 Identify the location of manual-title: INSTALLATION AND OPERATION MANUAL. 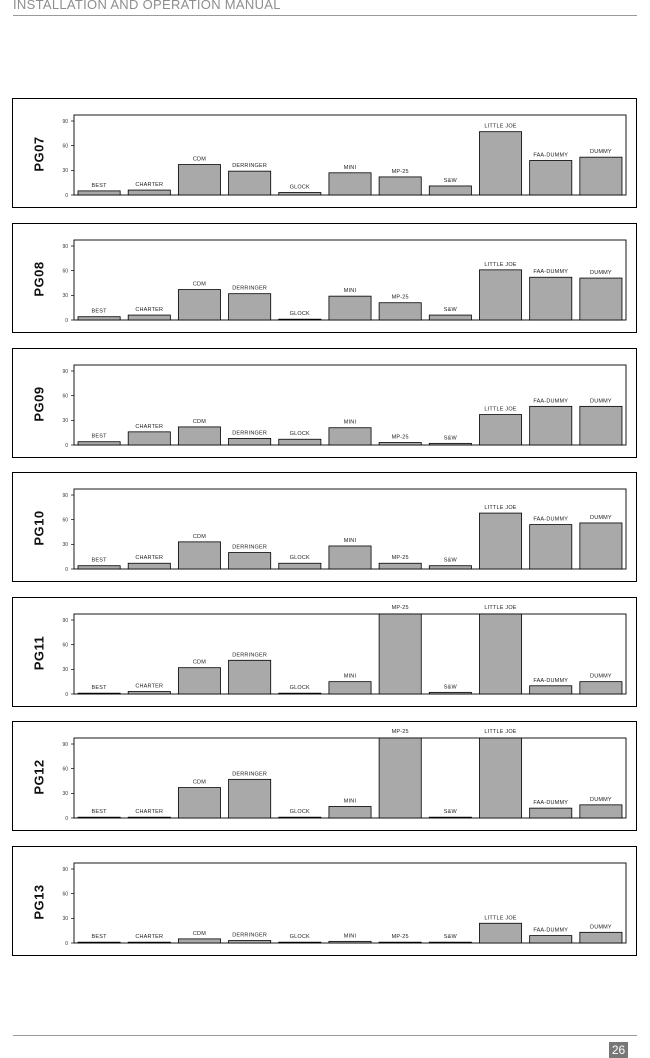
(147, 6).